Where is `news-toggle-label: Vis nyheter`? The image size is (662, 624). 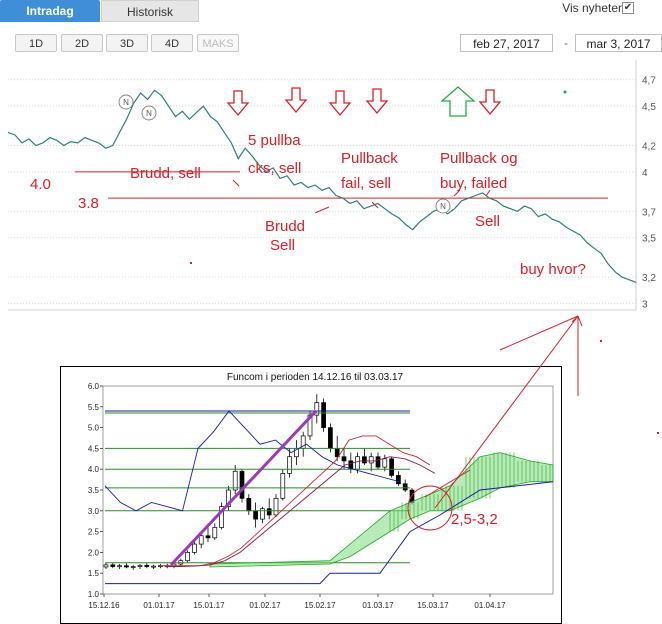
news-toggle-label: Vis nyheter is located at coordinates (592, 8).